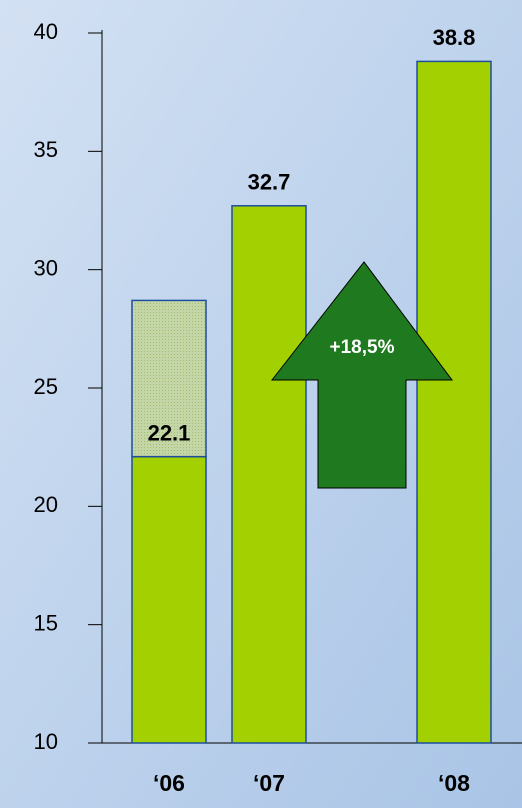 Image resolution: width=522 pixels, height=808 pixels. Describe the element at coordinates (46, 149) in the screenshot. I see `y-tick-label: 35` at that location.